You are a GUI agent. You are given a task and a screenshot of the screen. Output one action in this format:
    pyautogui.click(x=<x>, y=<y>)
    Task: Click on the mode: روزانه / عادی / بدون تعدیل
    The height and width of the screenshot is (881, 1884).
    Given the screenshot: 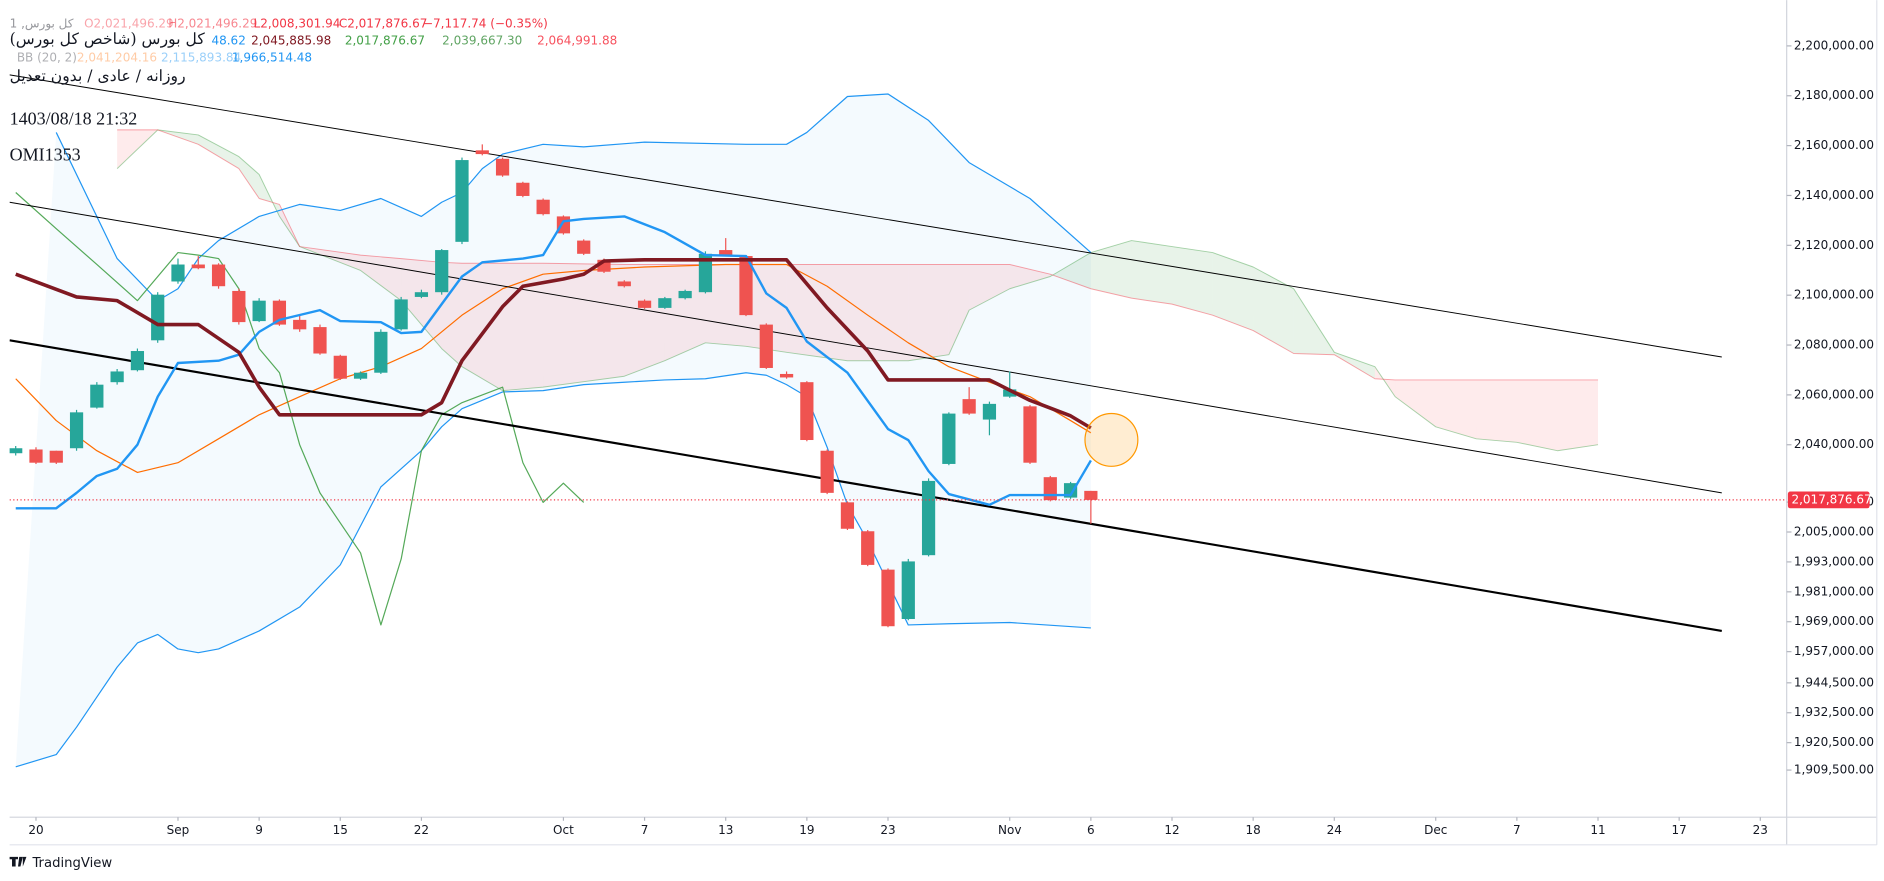 What is the action you would take?
    pyautogui.click(x=98, y=76)
    